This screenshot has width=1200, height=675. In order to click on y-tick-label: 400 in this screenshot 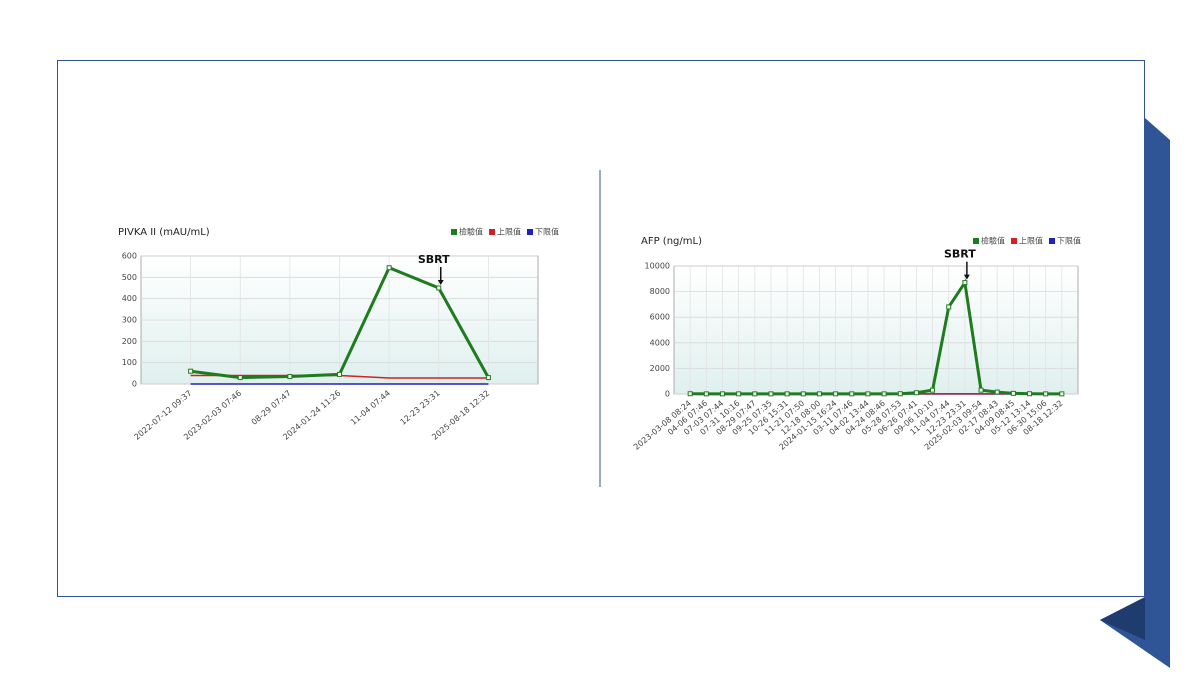, I will do `click(129, 298)`.